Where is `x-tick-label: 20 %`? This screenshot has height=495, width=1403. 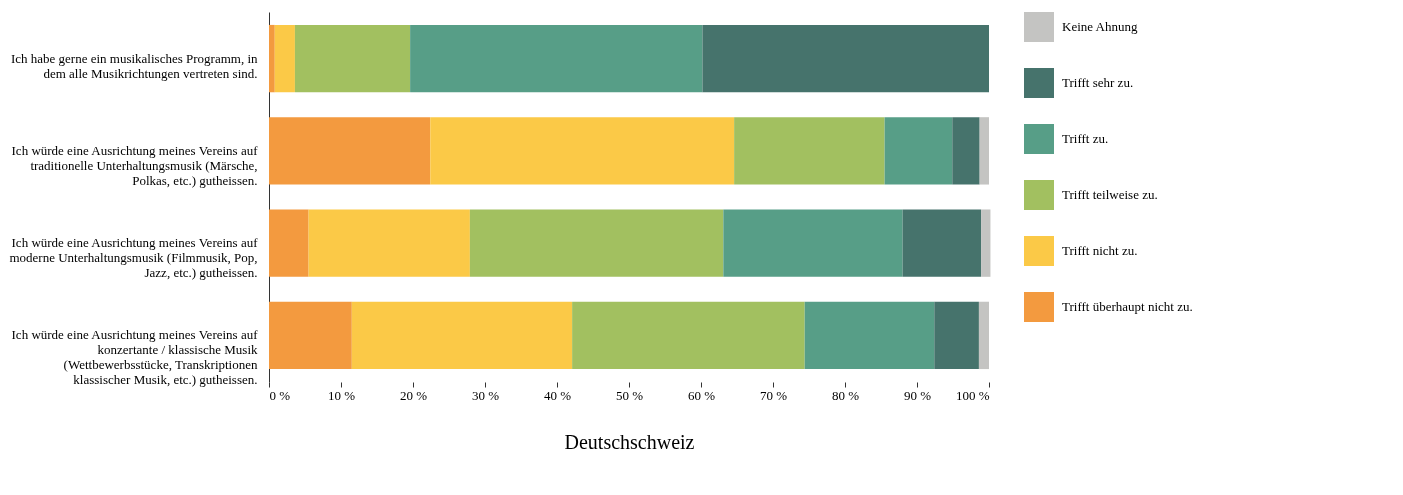
x-tick-label: 20 % is located at coordinates (413, 395).